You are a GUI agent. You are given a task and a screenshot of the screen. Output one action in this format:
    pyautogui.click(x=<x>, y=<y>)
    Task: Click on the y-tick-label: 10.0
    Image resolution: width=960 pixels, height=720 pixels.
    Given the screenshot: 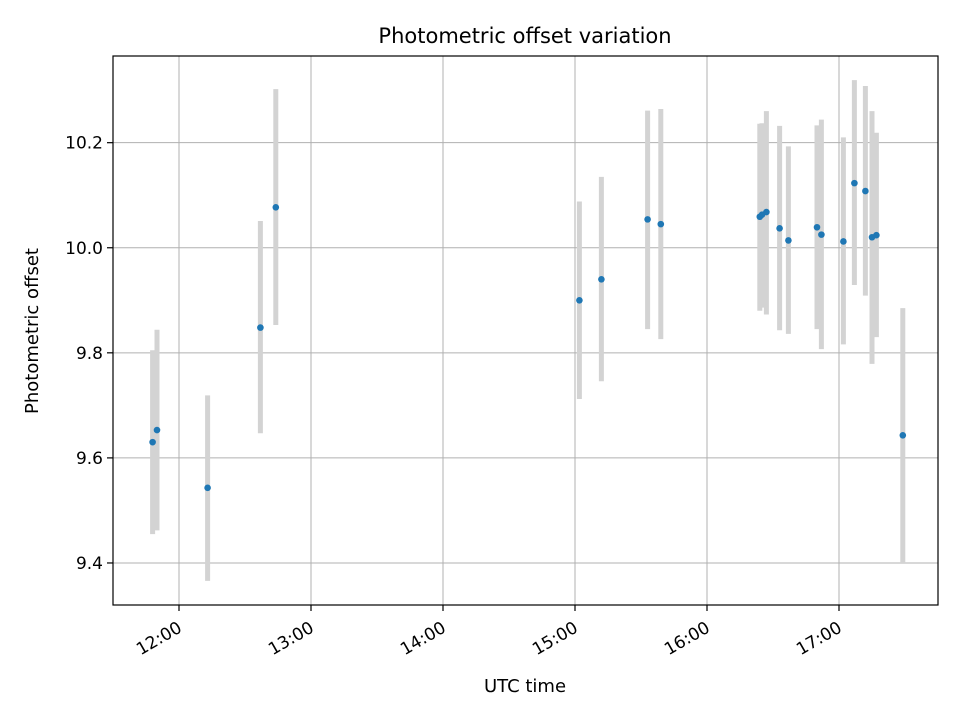 What is the action you would take?
    pyautogui.click(x=84, y=249)
    